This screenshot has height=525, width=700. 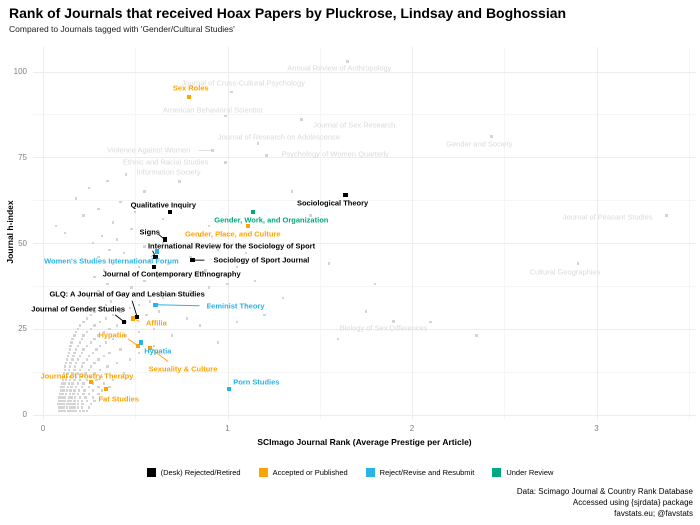 What do you see at coordinates (653, 514) in the screenshot?
I see `caption-line-3: favstats.eu; @favstats` at bounding box center [653, 514].